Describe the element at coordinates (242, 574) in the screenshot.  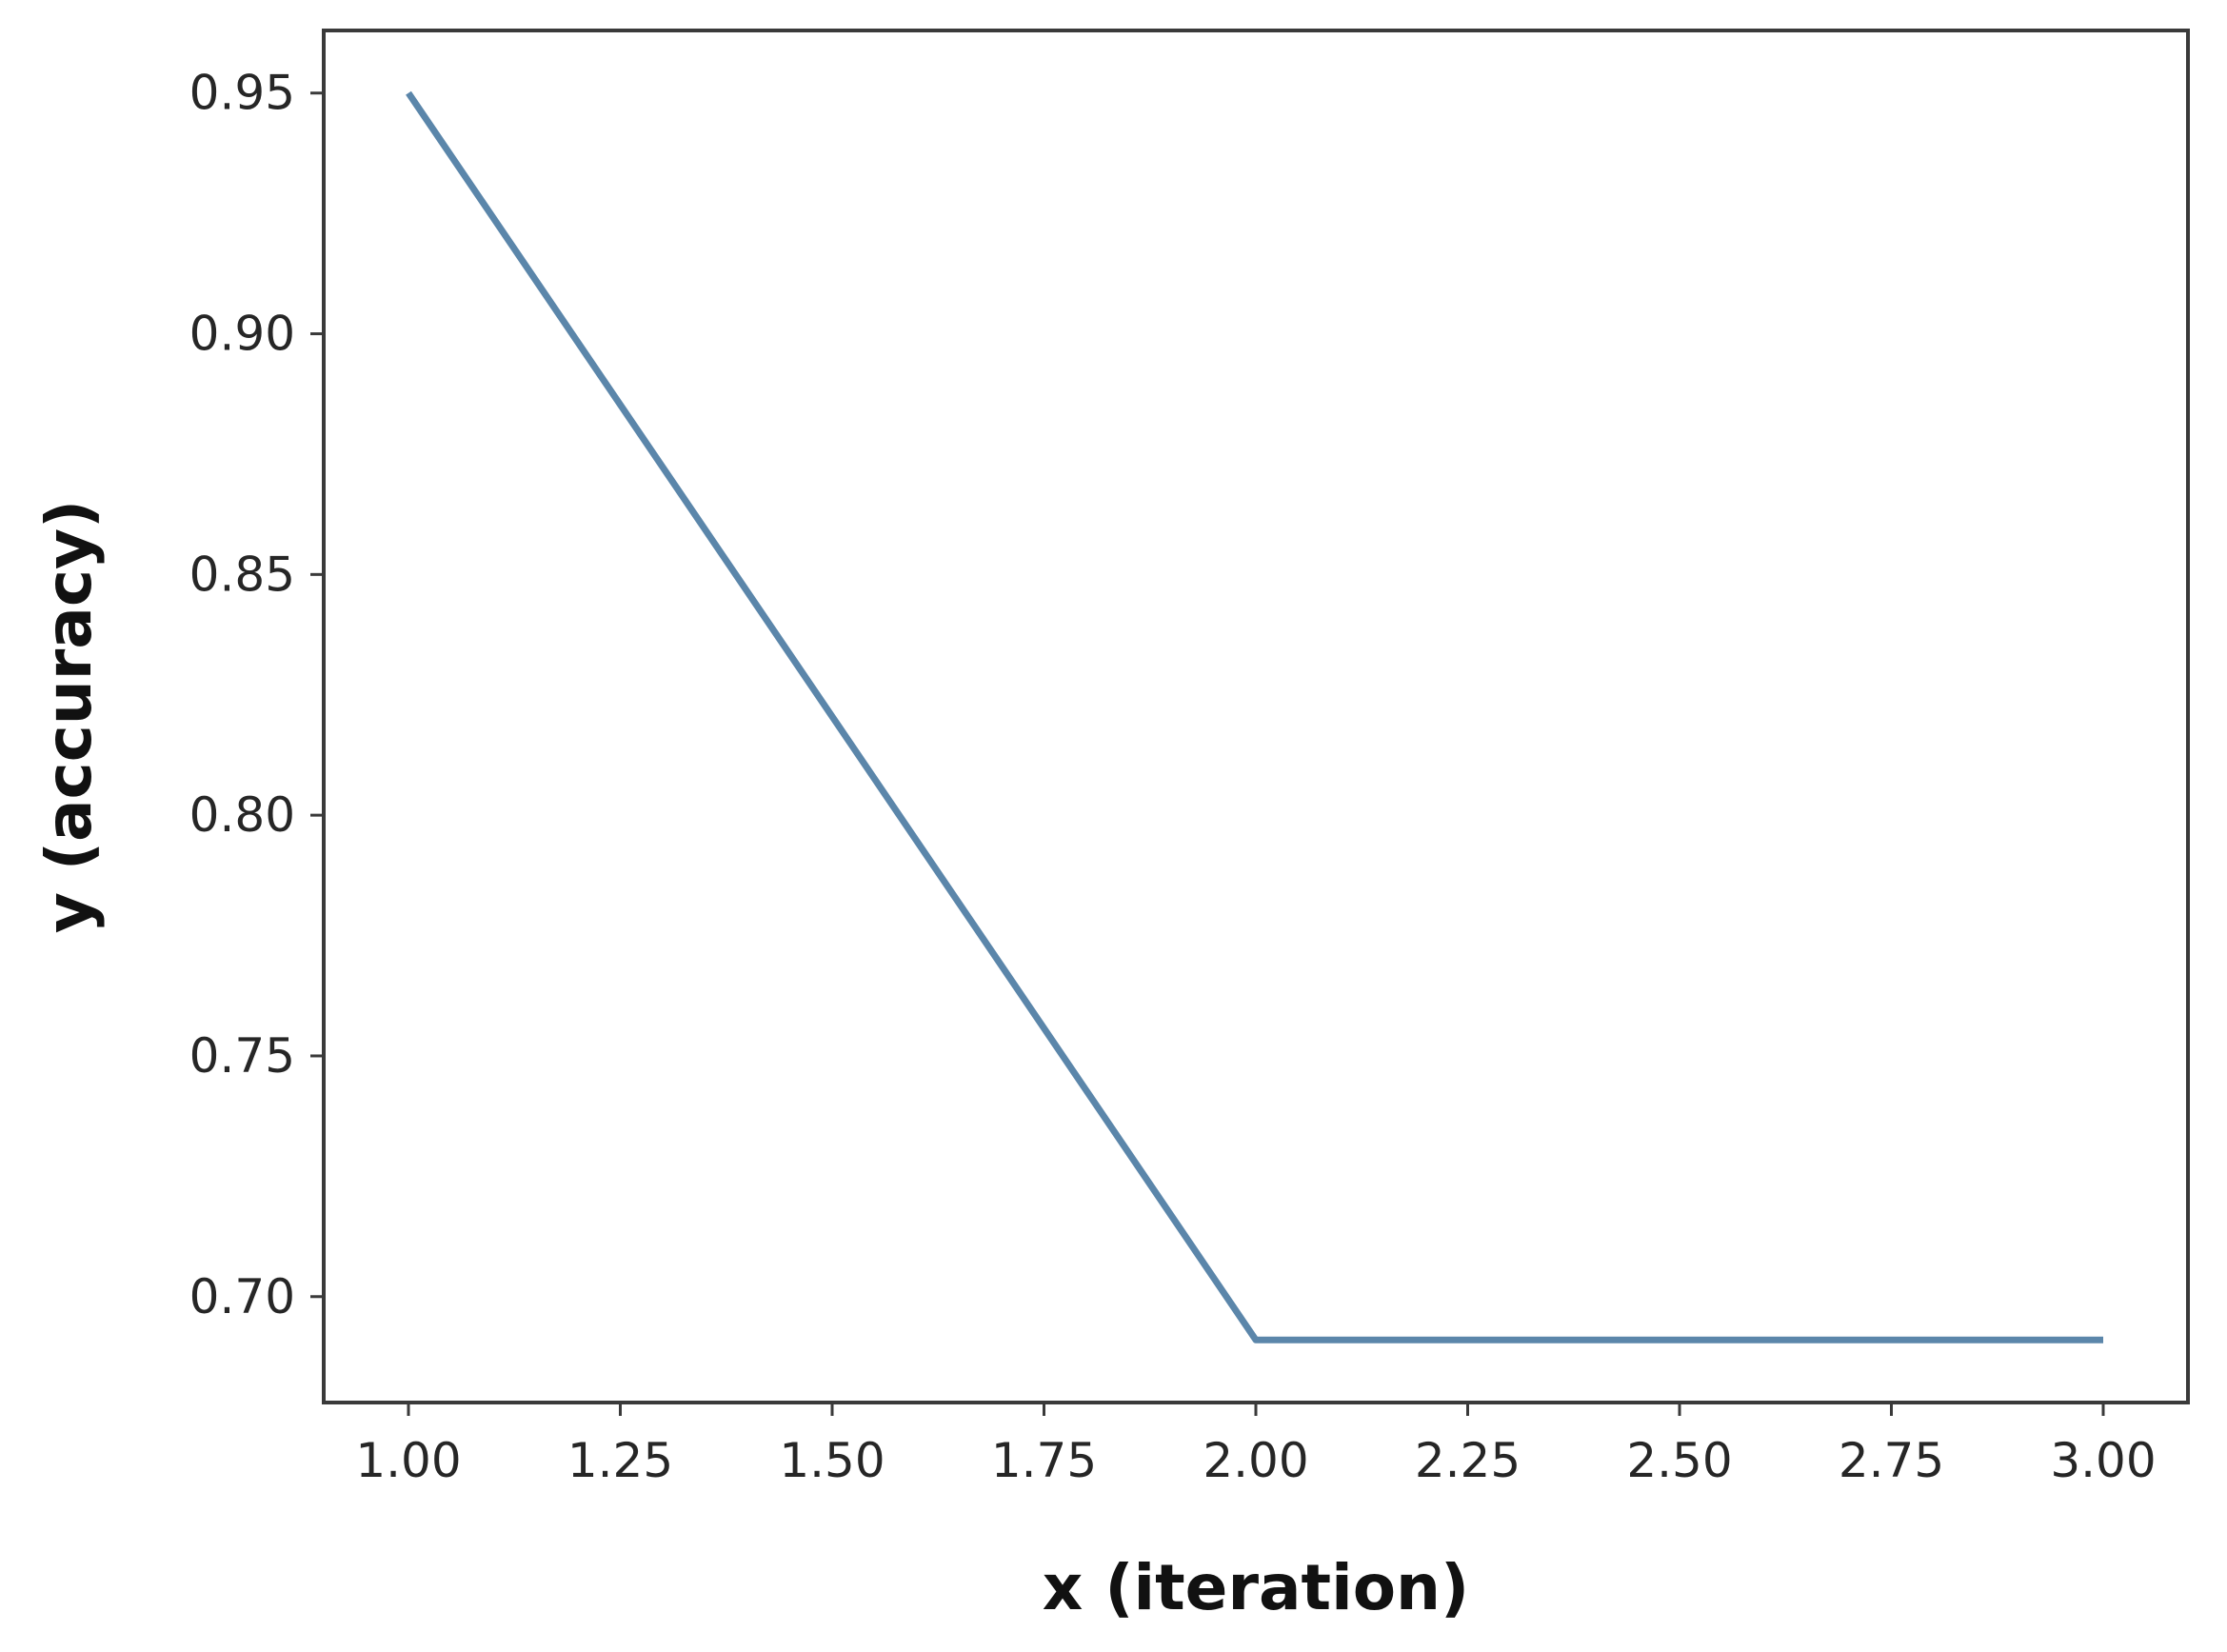
I see `y-tick-label: 0.85` at that location.